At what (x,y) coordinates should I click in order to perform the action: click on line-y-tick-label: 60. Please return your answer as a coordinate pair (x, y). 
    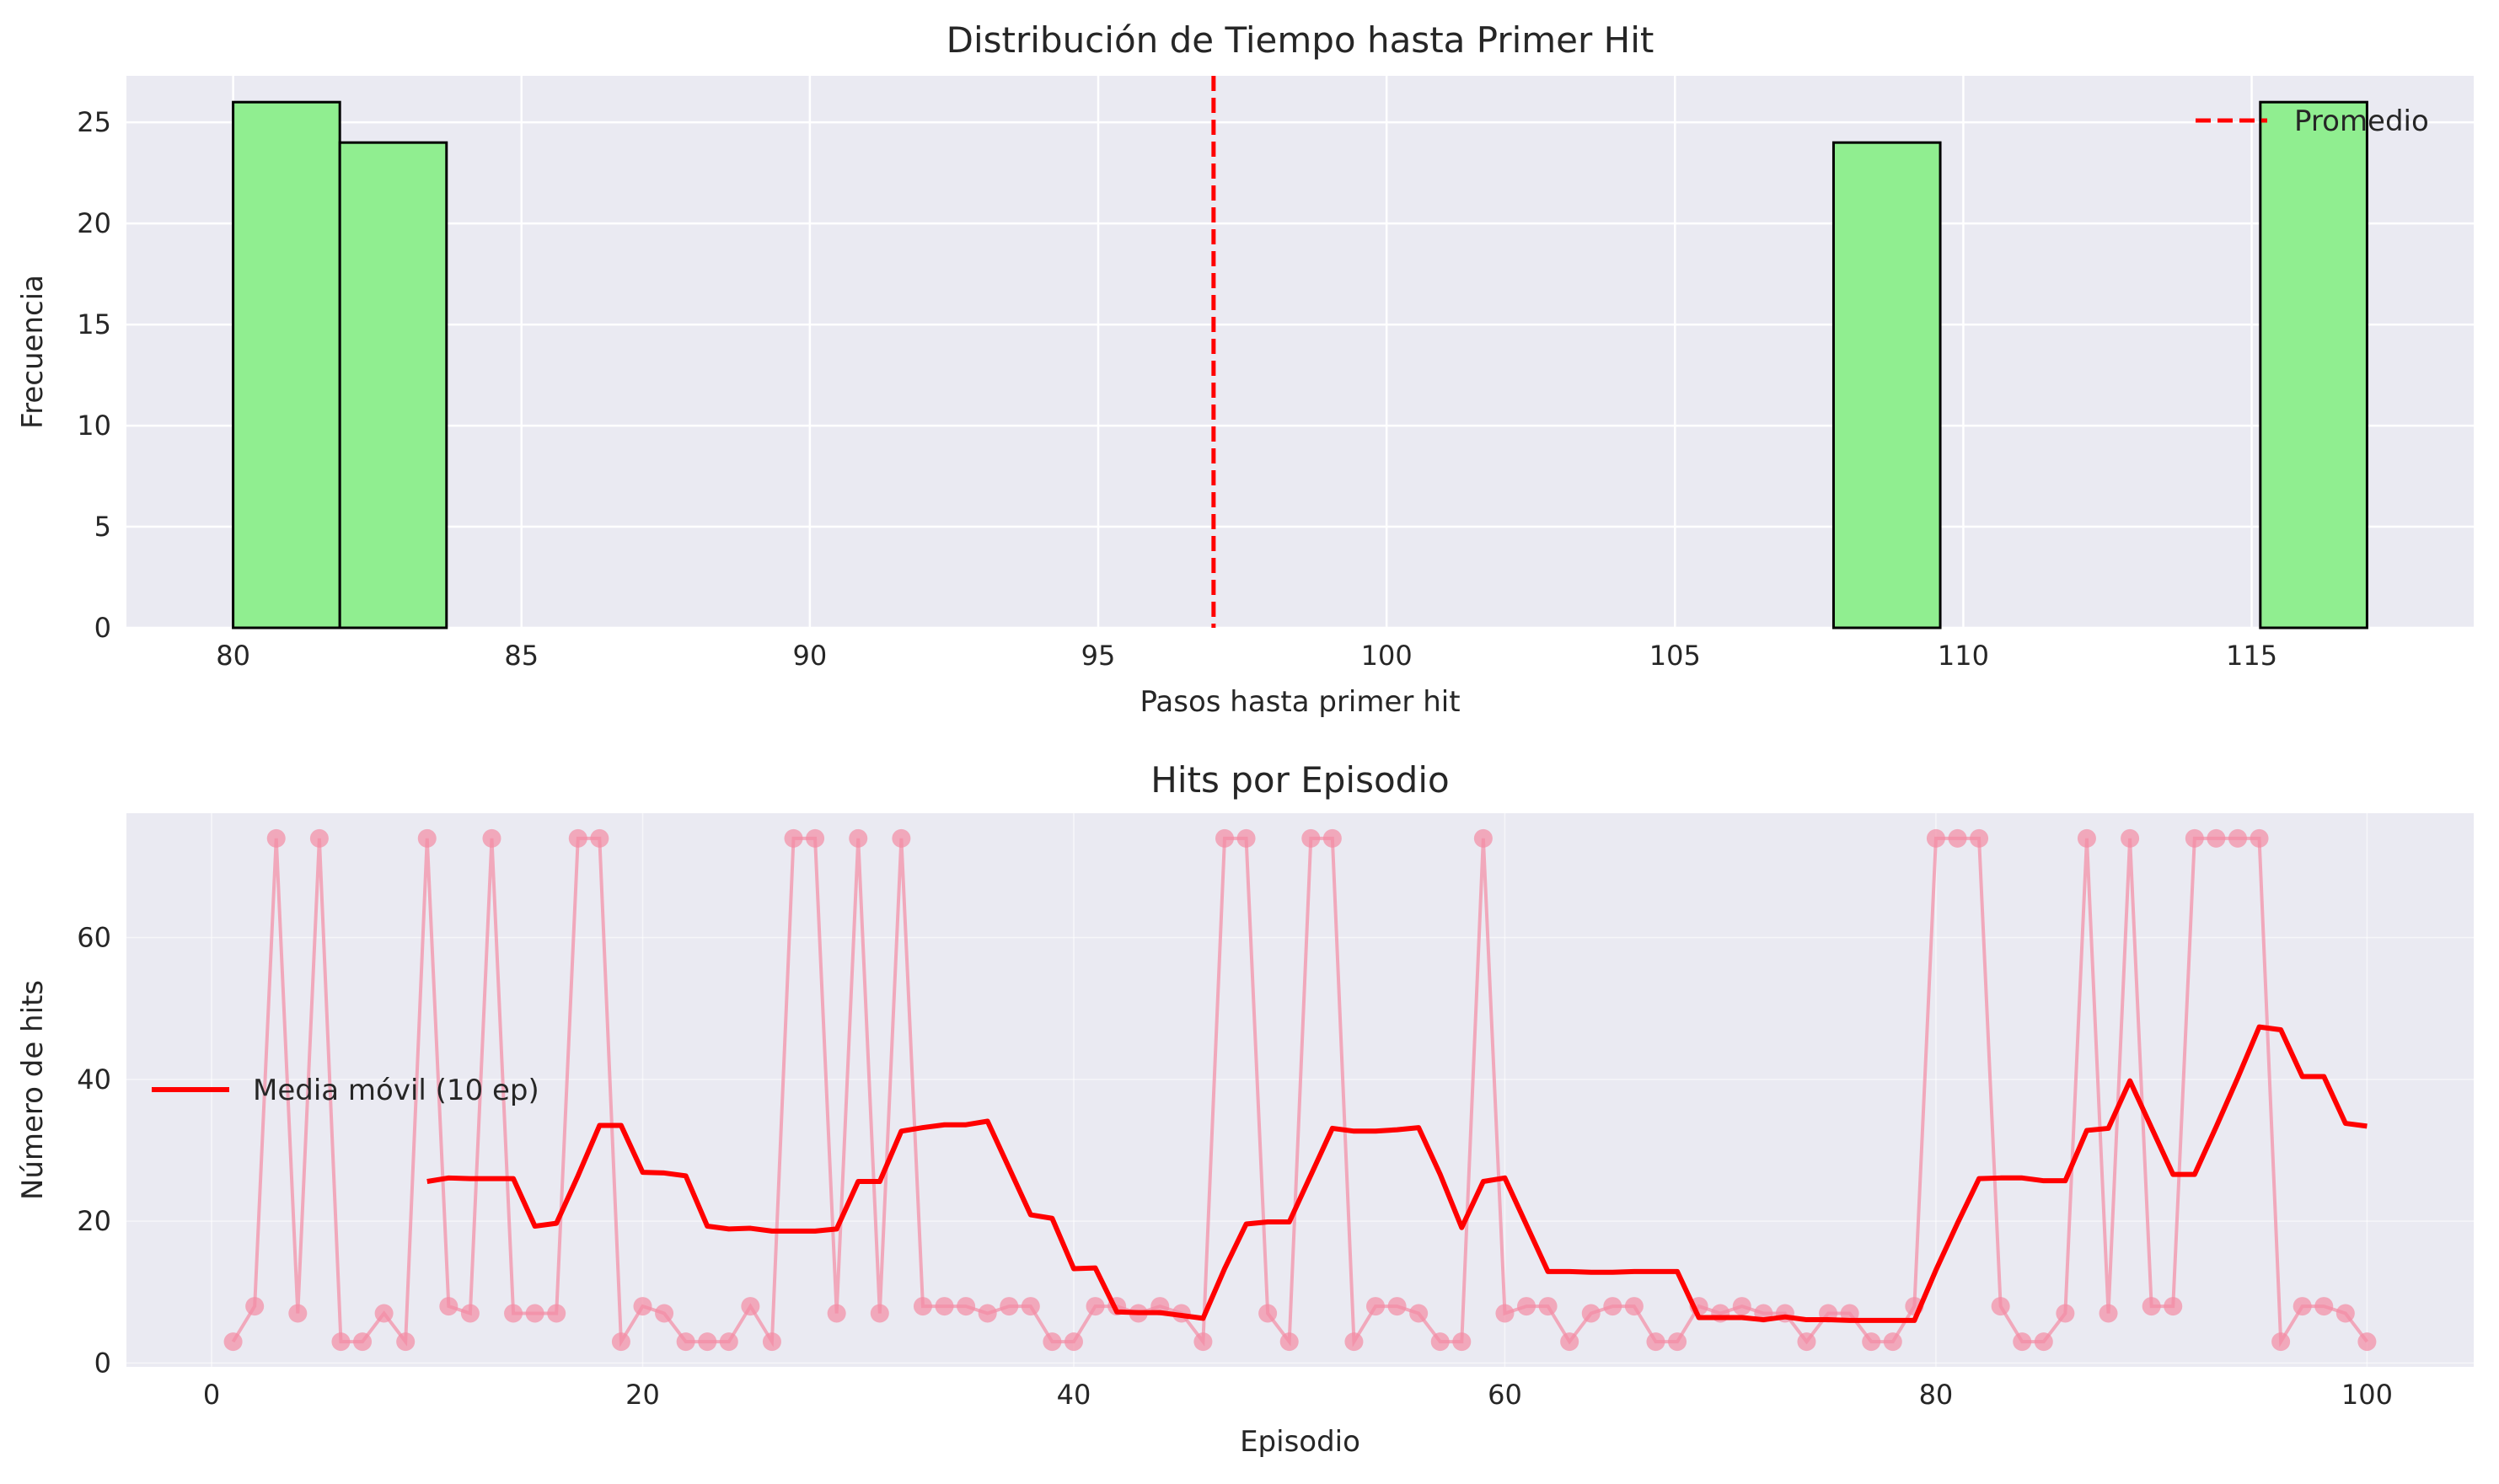
    Looking at the image, I should click on (94, 938).